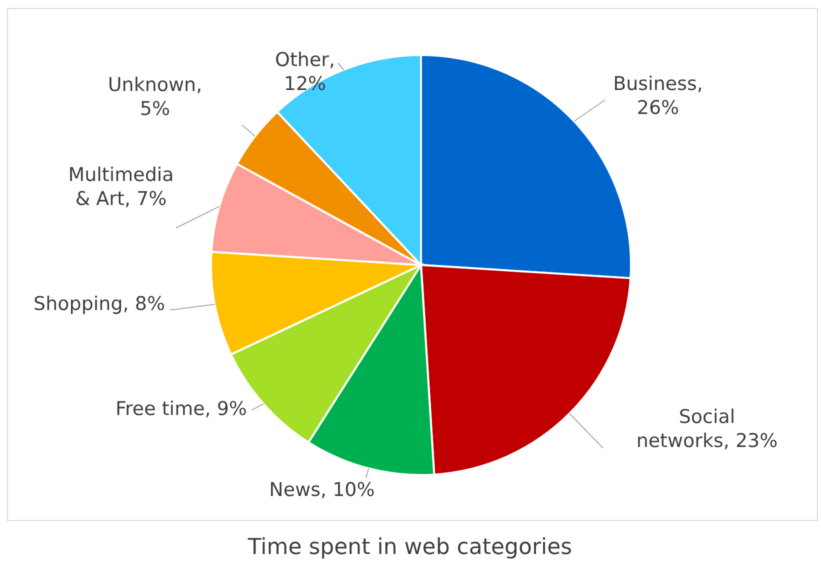 Image resolution: width=821 pixels, height=565 pixels. Describe the element at coordinates (658, 96) in the screenshot. I see `slice-label: Business, 26%` at that location.